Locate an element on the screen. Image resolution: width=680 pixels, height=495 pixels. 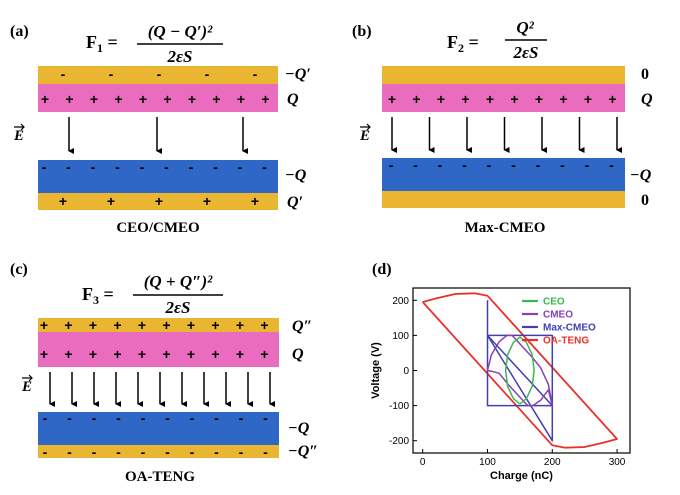
y-axis-title: Voltage (V) is located at coordinates (376, 370).